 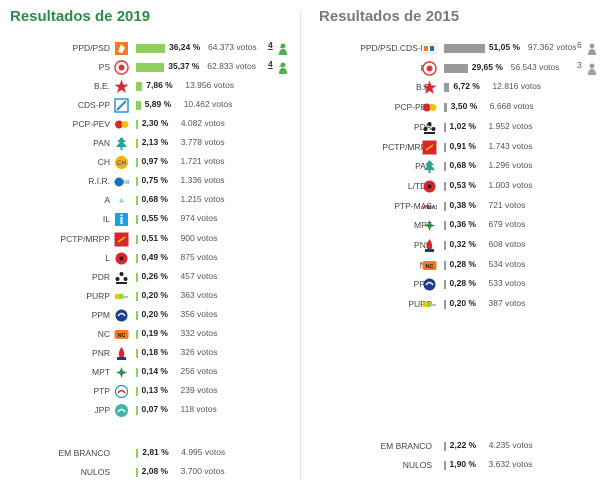 I want to click on ptp-mas-logo-icon: MAS, so click(x=430, y=206).